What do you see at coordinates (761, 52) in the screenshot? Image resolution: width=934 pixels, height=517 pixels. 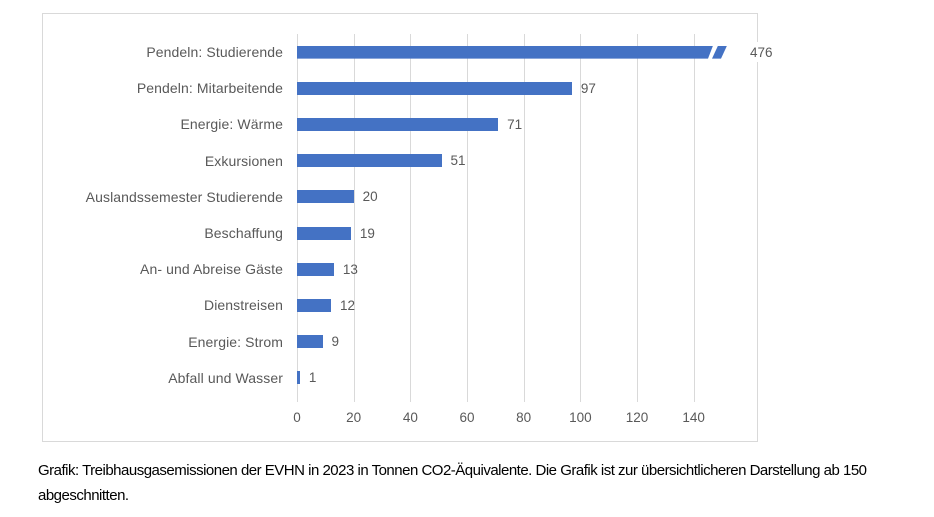 I see `value-label: 476` at bounding box center [761, 52].